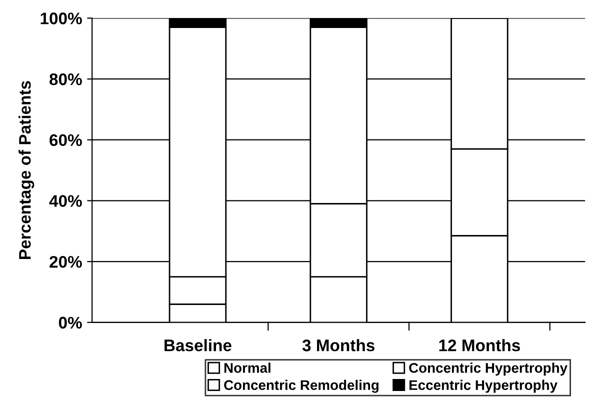 This screenshot has height=403, width=594. I want to click on x-tick-label: Baseline, so click(198, 345).